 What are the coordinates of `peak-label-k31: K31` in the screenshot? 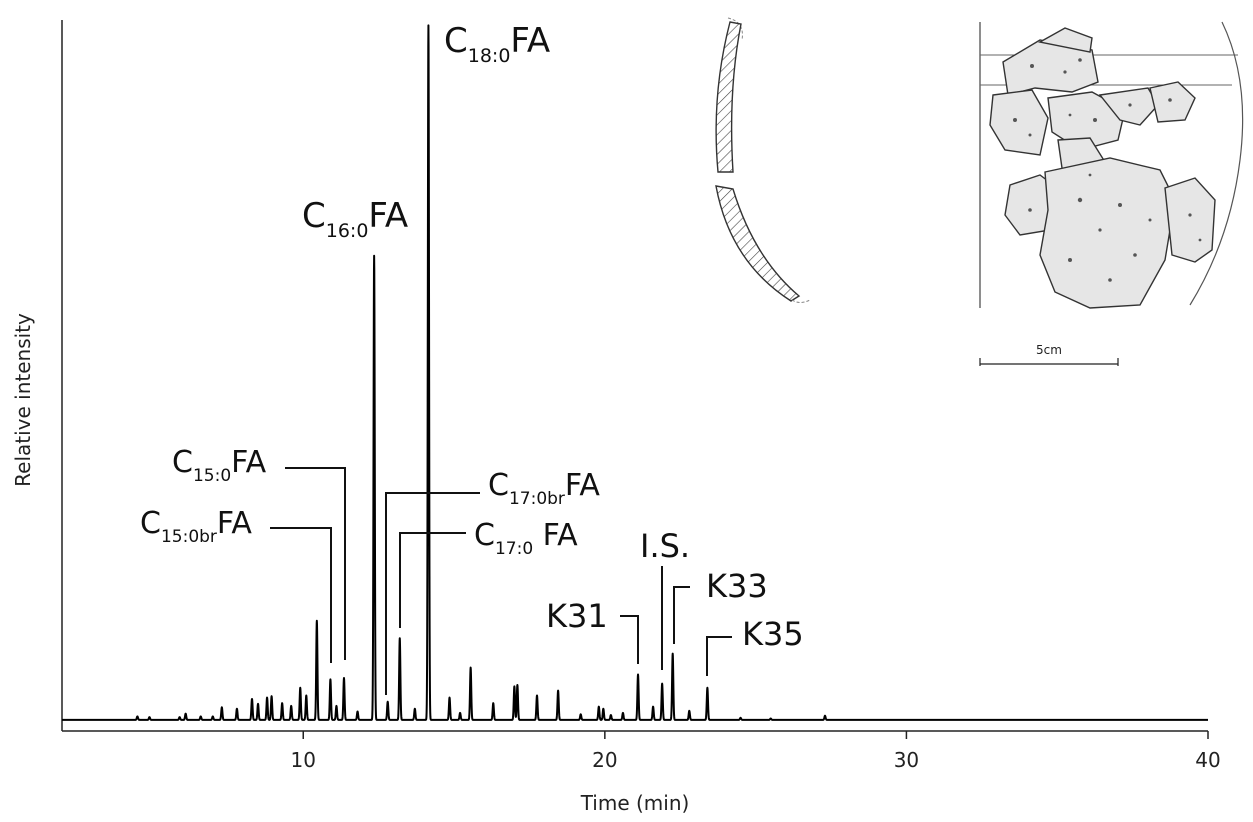 It's located at (577, 616).